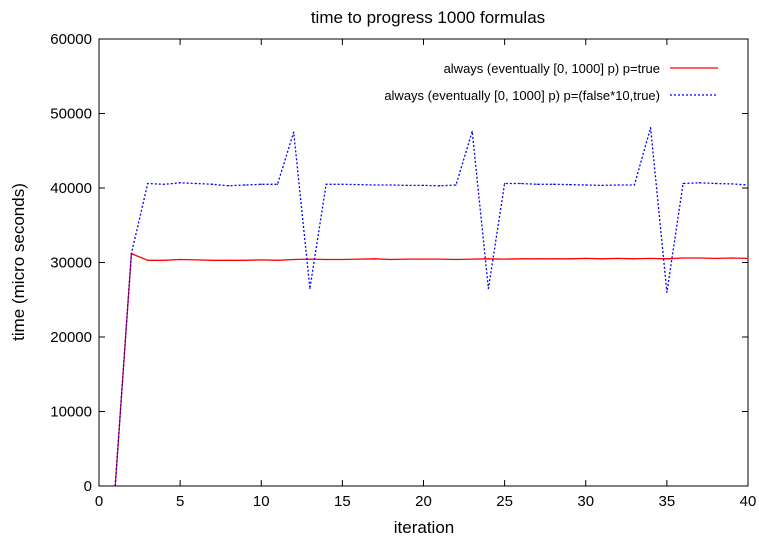 Image resolution: width=759 pixels, height=543 pixels. Describe the element at coordinates (585, 501) in the screenshot. I see `x-tick-label: 30` at that location.